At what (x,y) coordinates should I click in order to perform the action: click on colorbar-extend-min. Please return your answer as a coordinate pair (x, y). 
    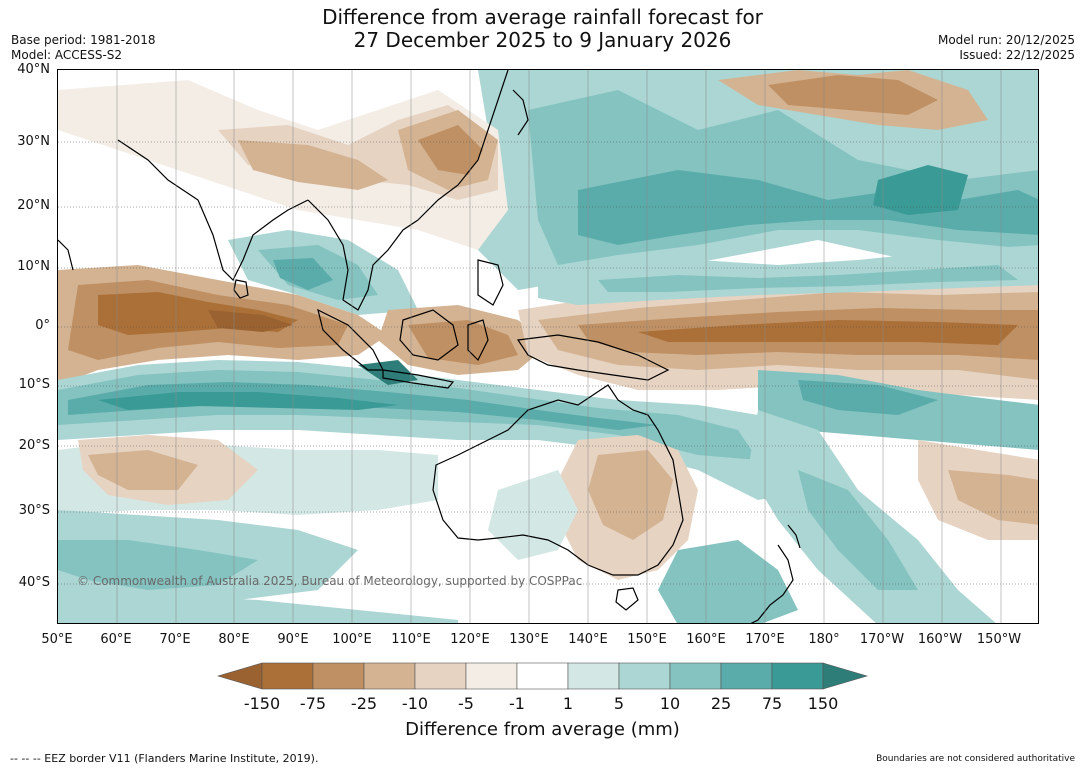
    Looking at the image, I should click on (239, 676).